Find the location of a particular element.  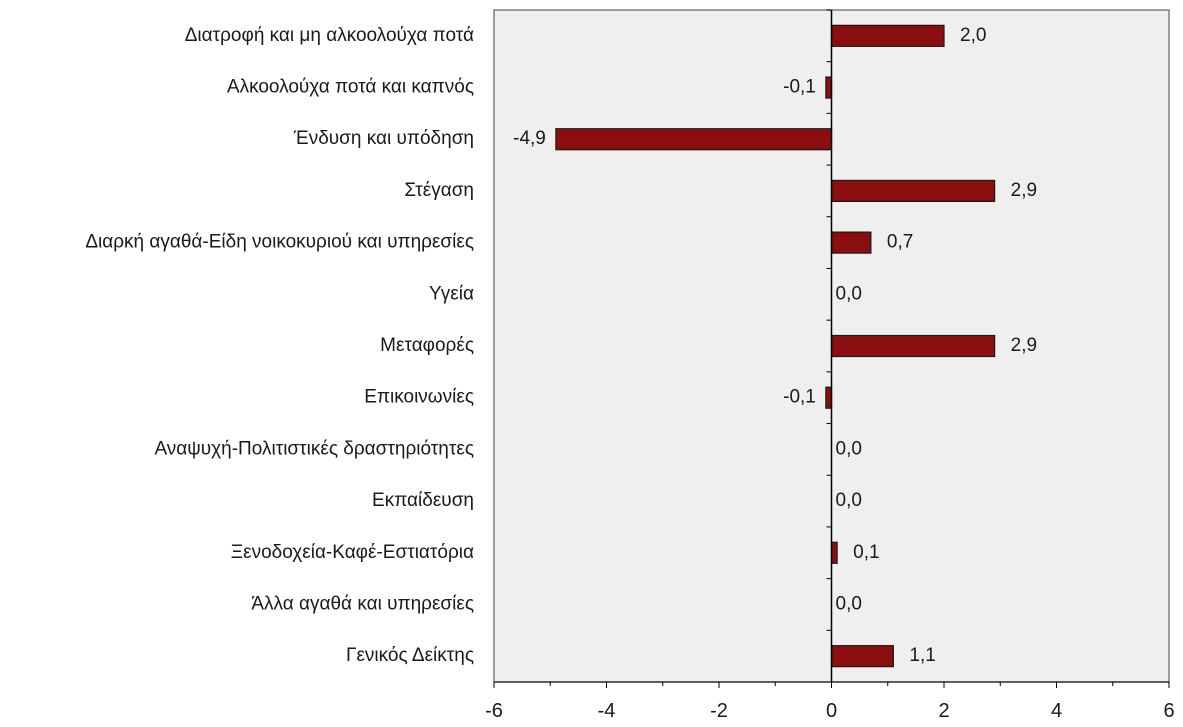

y-ticks is located at coordinates (829, 346).